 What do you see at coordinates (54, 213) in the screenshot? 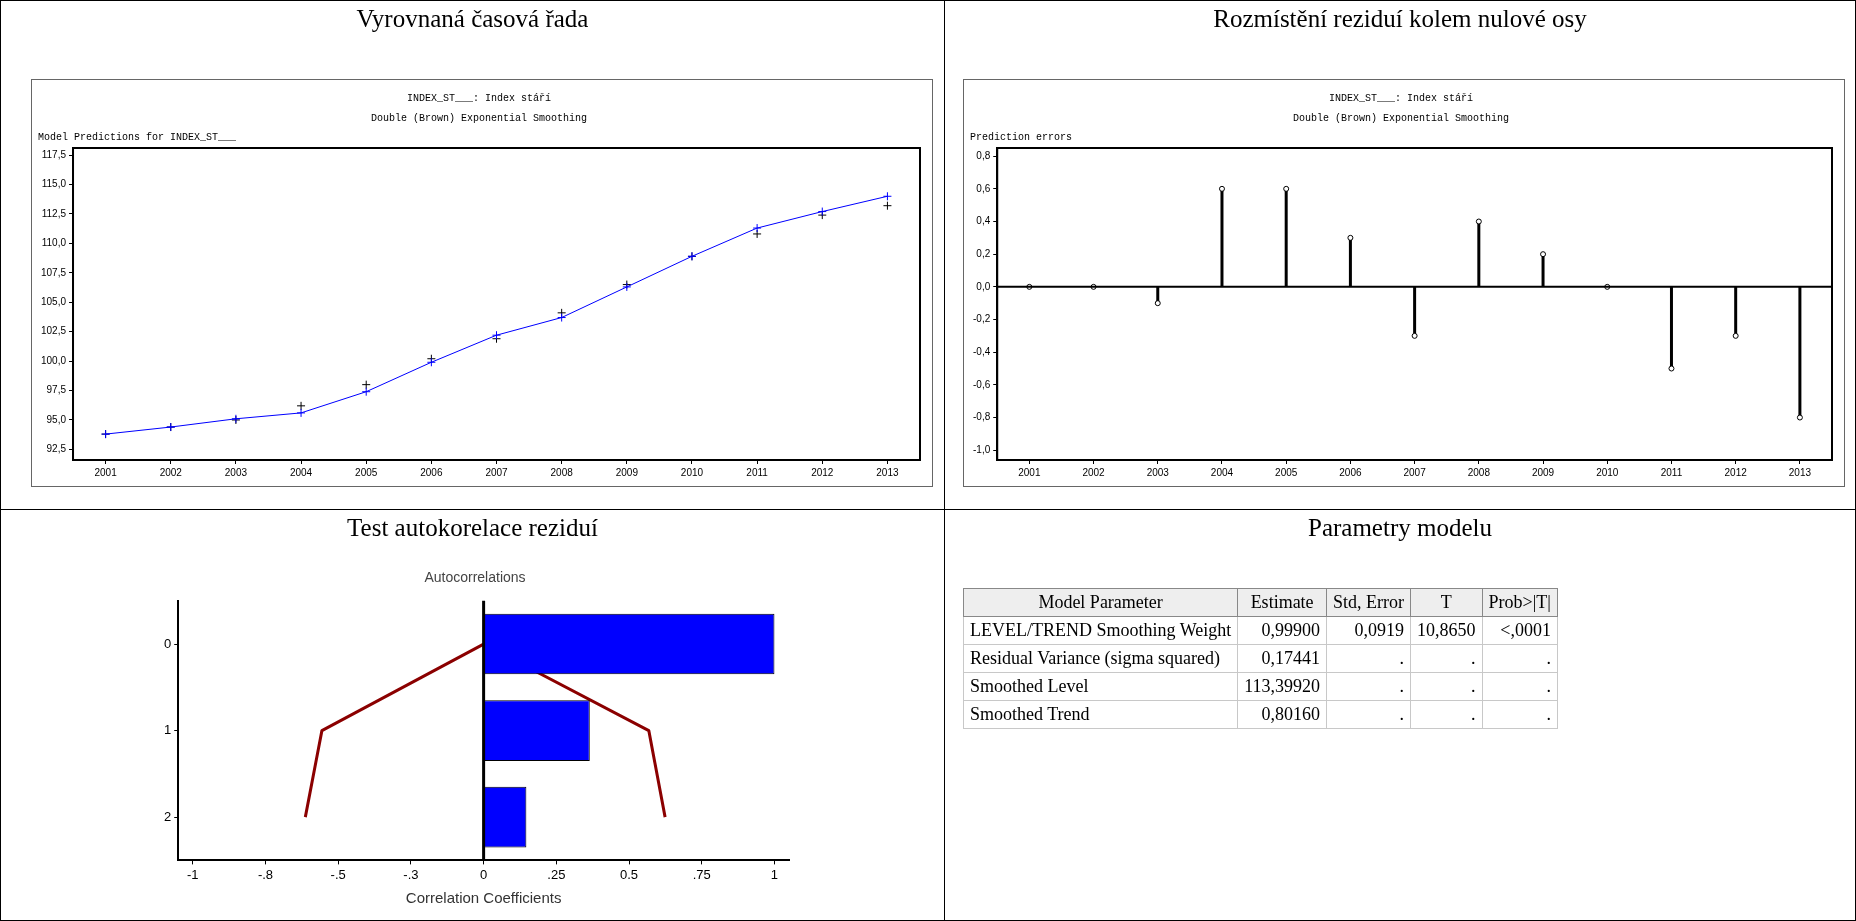
I see `y-tick-label: 112,5` at bounding box center [54, 213].